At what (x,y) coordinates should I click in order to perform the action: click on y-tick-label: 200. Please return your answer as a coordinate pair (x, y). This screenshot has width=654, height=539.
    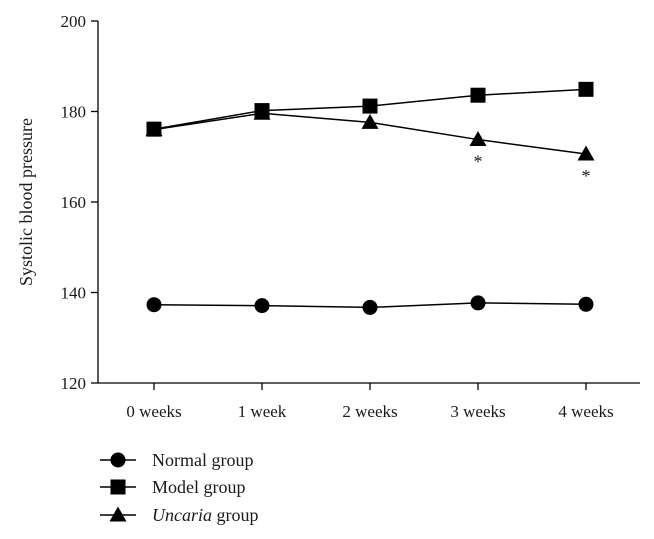
    Looking at the image, I should click on (74, 21).